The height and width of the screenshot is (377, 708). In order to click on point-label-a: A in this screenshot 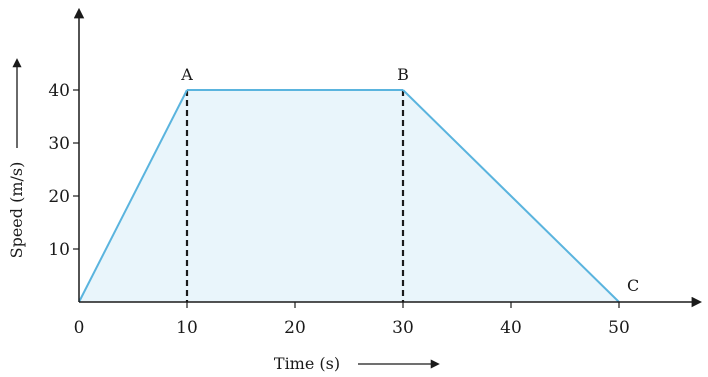, I will do `click(186, 74)`.